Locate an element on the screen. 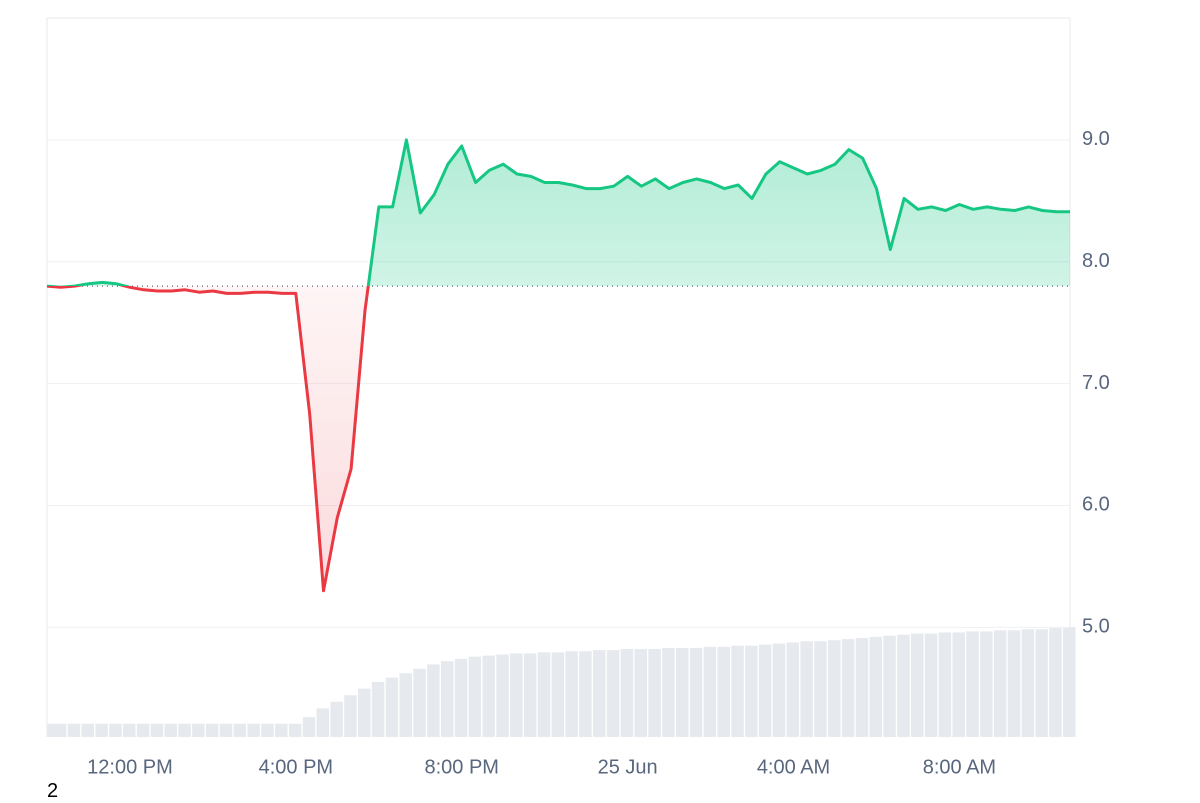 This screenshot has width=1200, height=803. y-tick-label: 9.0 is located at coordinates (1096, 139).